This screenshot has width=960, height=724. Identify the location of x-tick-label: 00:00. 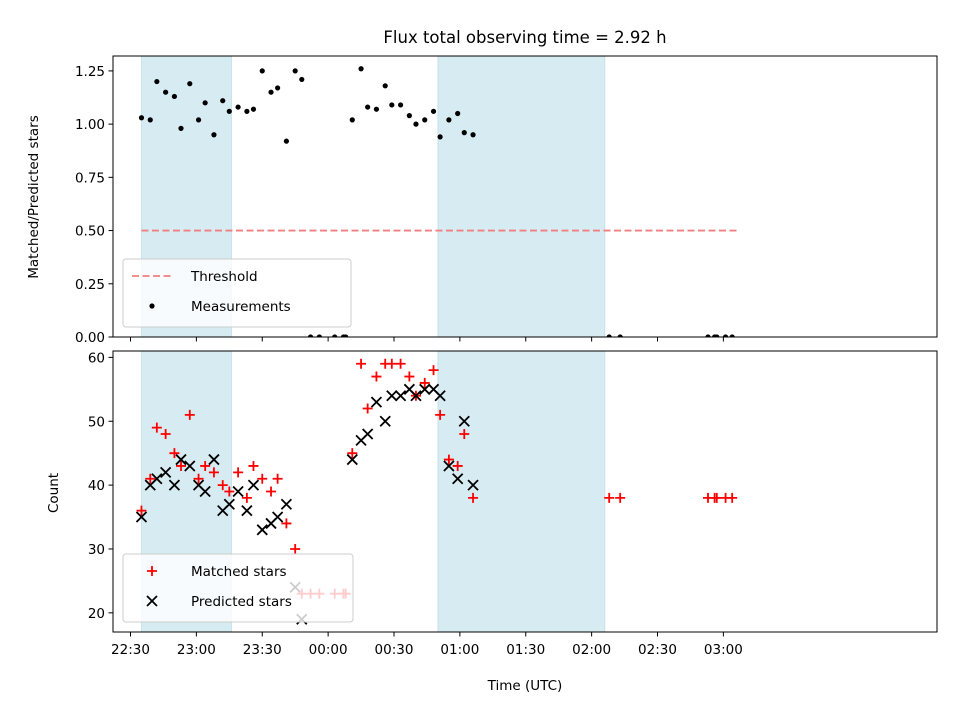
(328, 650).